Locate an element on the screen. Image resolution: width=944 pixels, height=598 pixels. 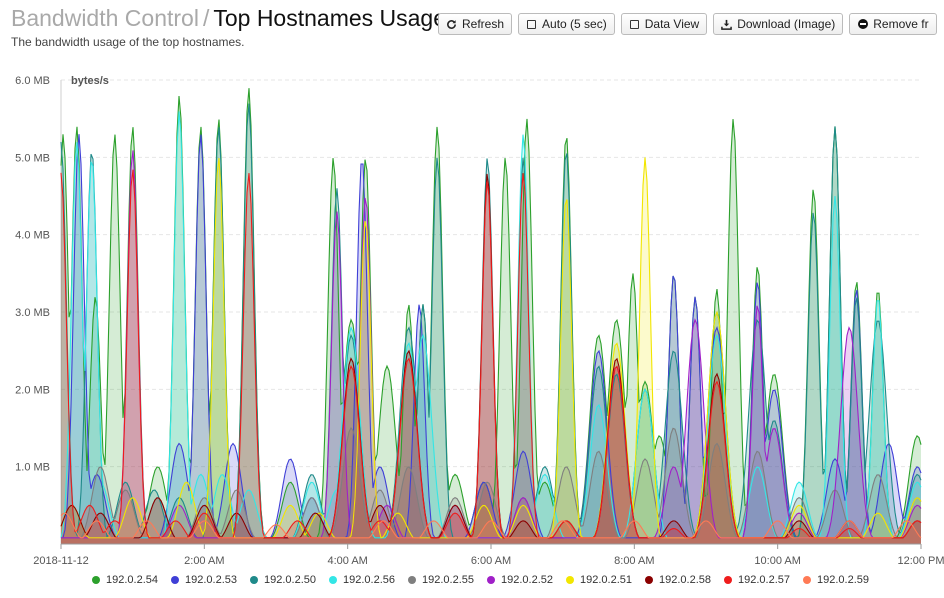
y-tick-label: 3.0 MB is located at coordinates (32, 313).